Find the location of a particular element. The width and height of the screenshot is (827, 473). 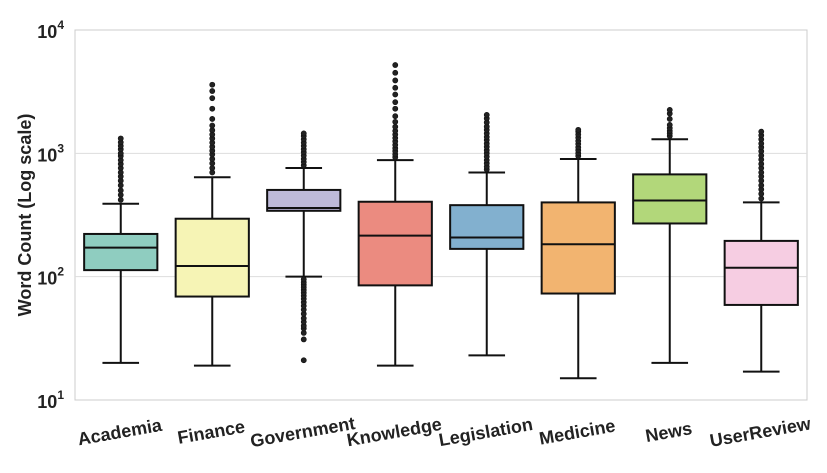

y-tick-label: 10⁴ is located at coordinates (50, 30).